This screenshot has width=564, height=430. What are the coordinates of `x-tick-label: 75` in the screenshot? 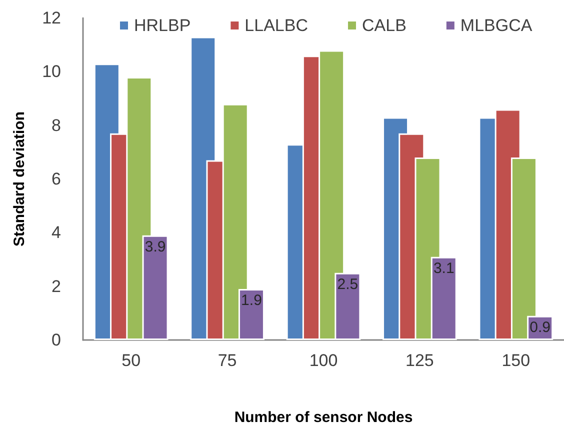 It's located at (227, 360).